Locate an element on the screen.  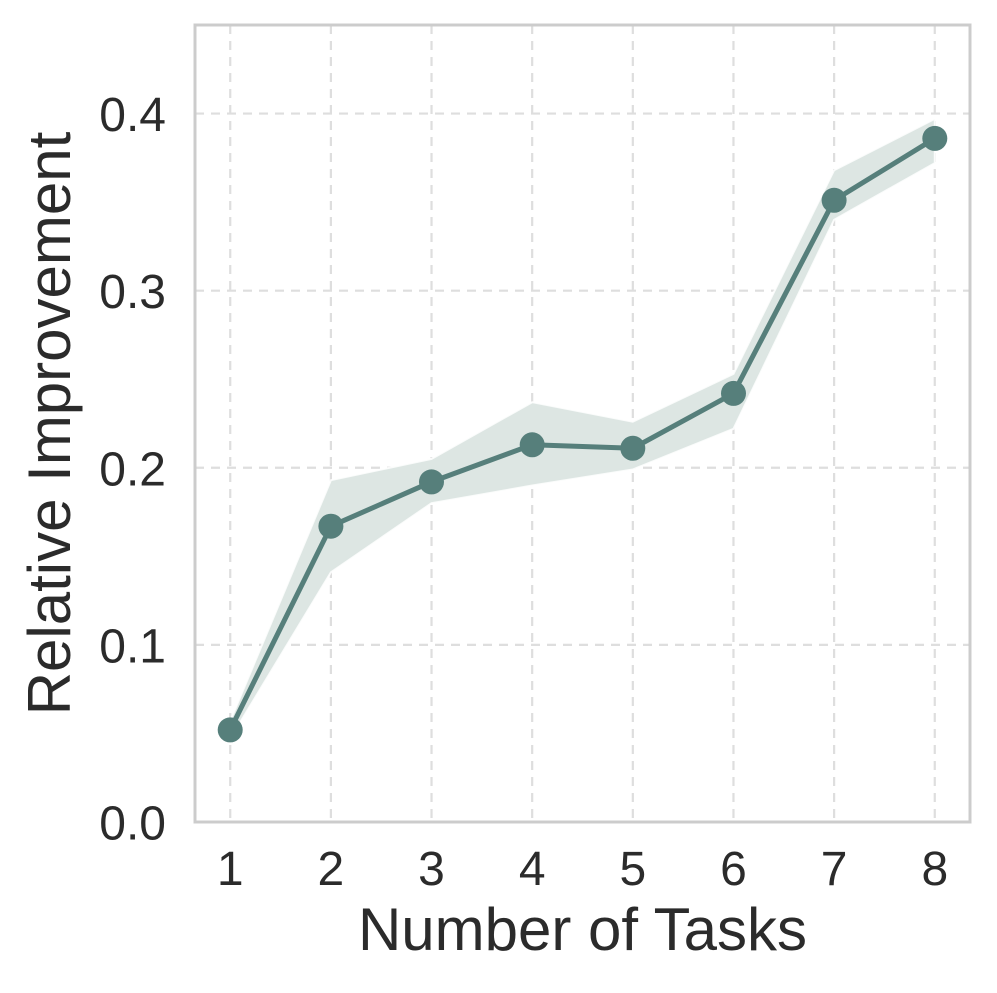
x-tick-label: 6 is located at coordinates (733, 869).